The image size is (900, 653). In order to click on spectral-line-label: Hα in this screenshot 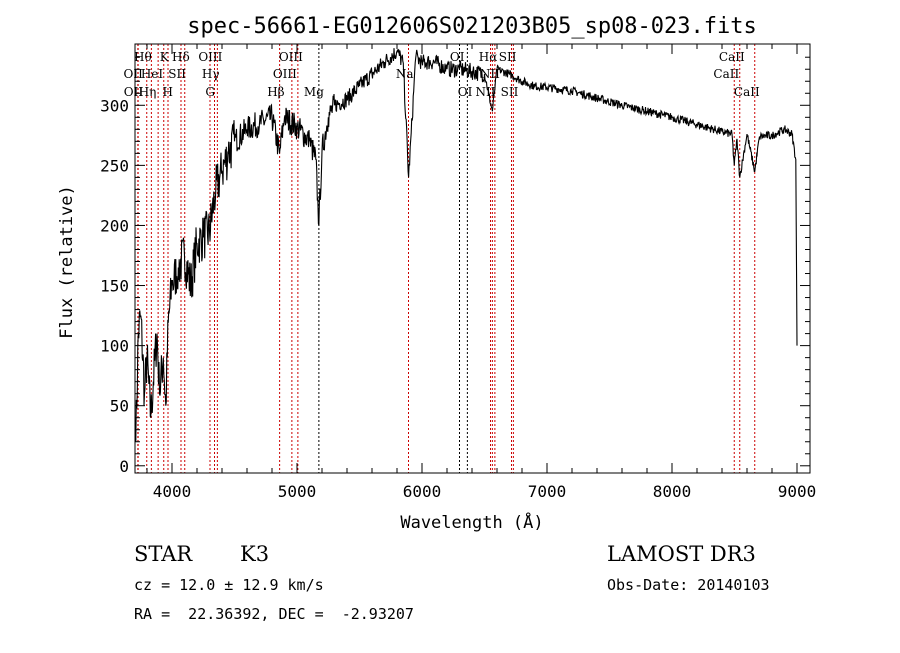, I will do `click(488, 57)`.